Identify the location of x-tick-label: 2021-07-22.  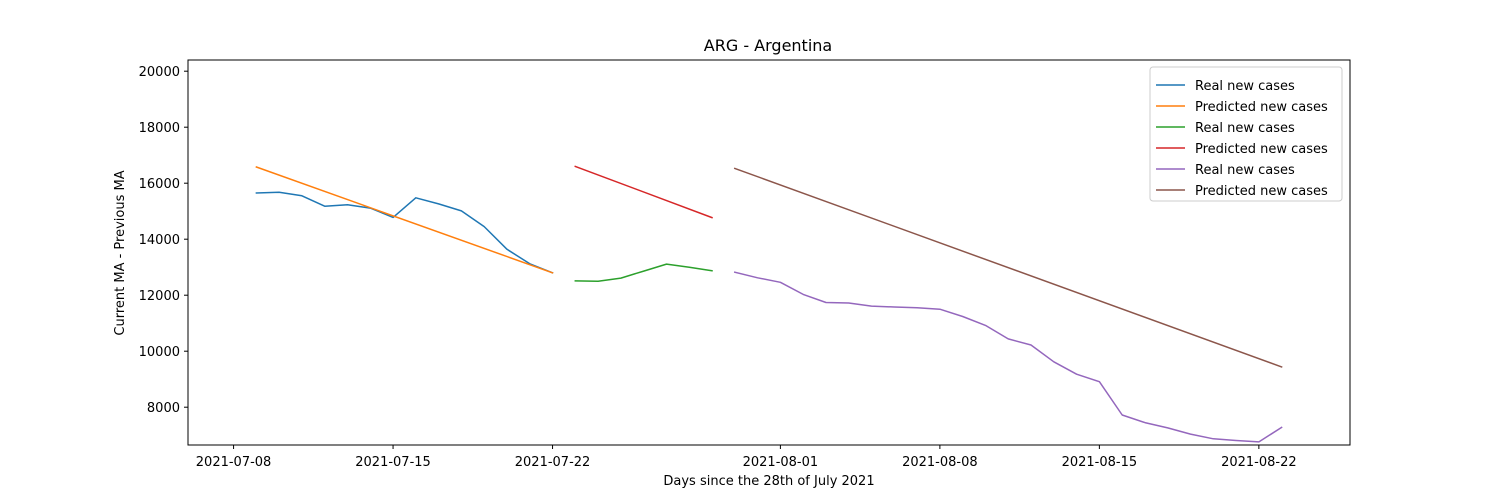
(553, 462).